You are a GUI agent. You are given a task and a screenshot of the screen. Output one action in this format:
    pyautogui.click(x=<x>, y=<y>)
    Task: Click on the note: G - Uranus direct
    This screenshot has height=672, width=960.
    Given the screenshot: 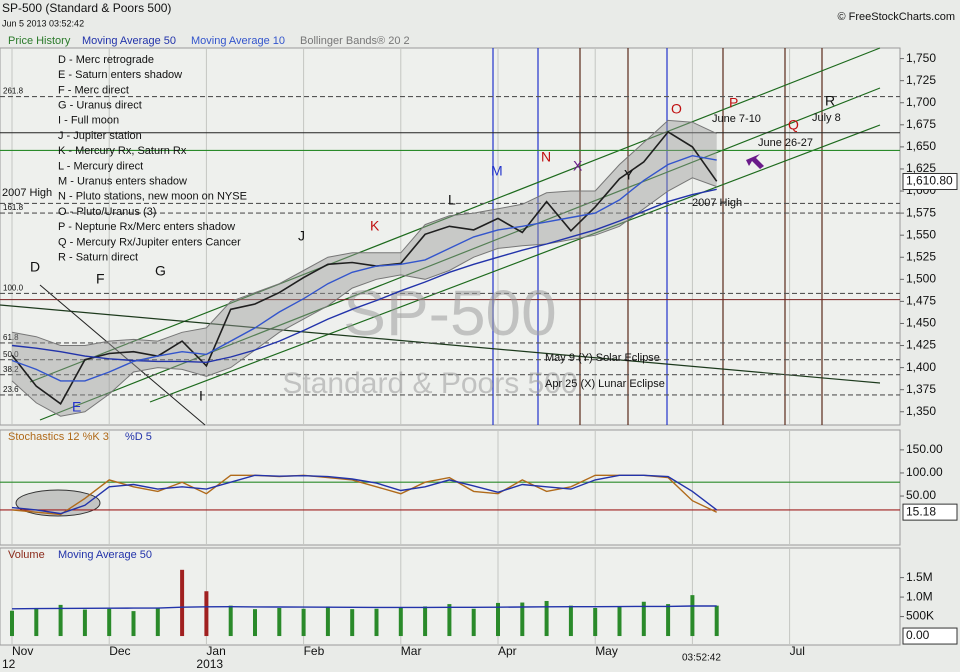 What is the action you would take?
    pyautogui.click(x=100, y=106)
    